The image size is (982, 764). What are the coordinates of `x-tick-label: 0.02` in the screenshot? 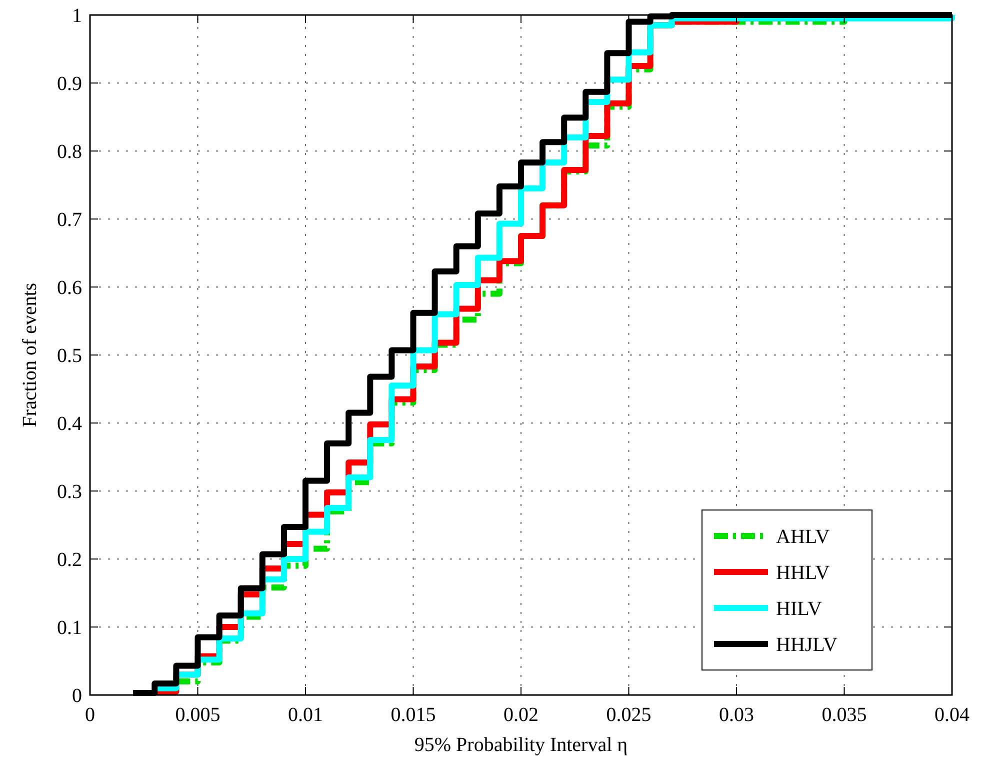 It's located at (521, 715).